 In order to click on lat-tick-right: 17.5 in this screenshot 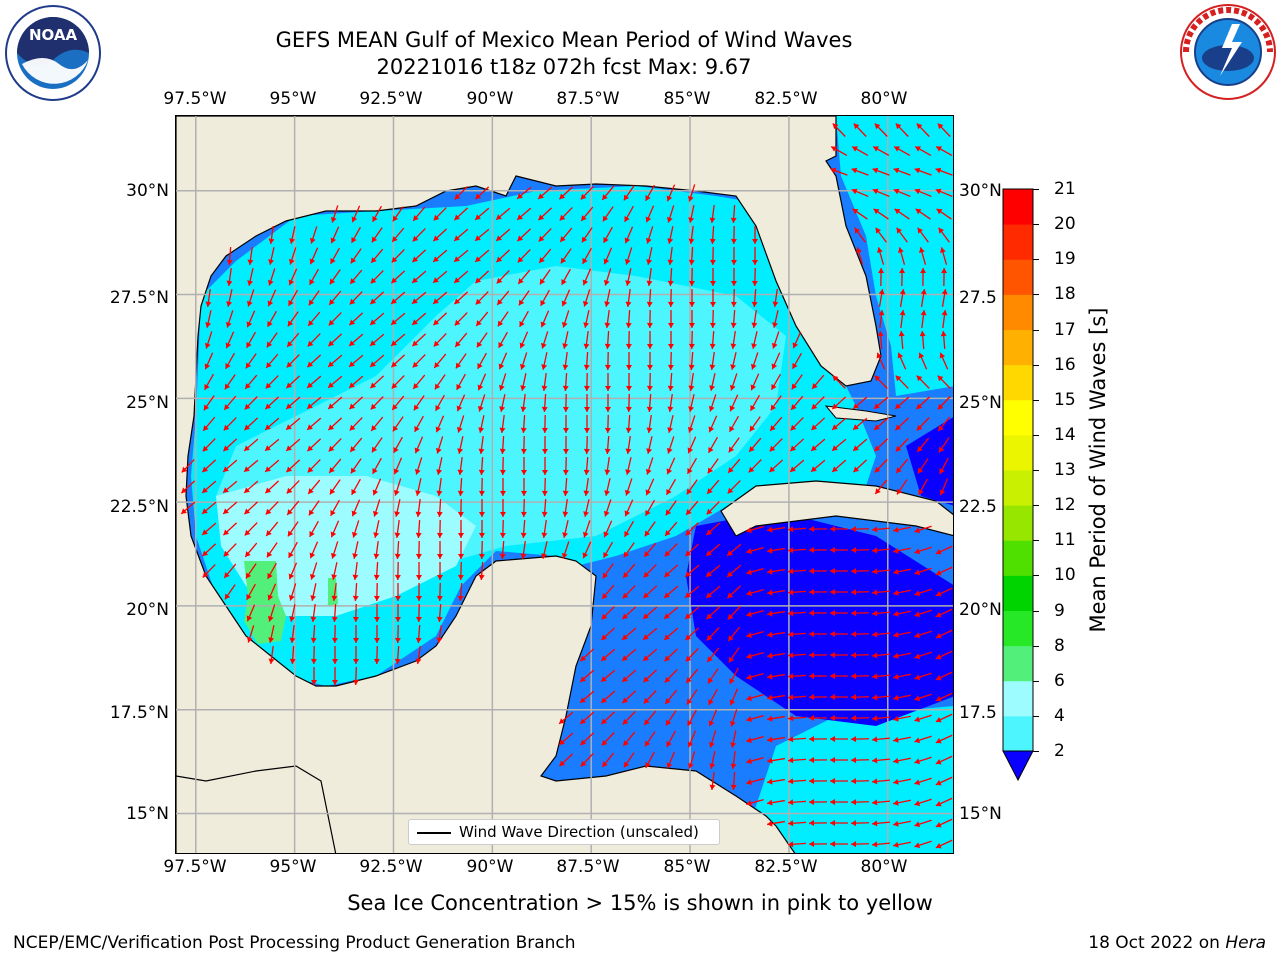, I will do `click(978, 713)`.